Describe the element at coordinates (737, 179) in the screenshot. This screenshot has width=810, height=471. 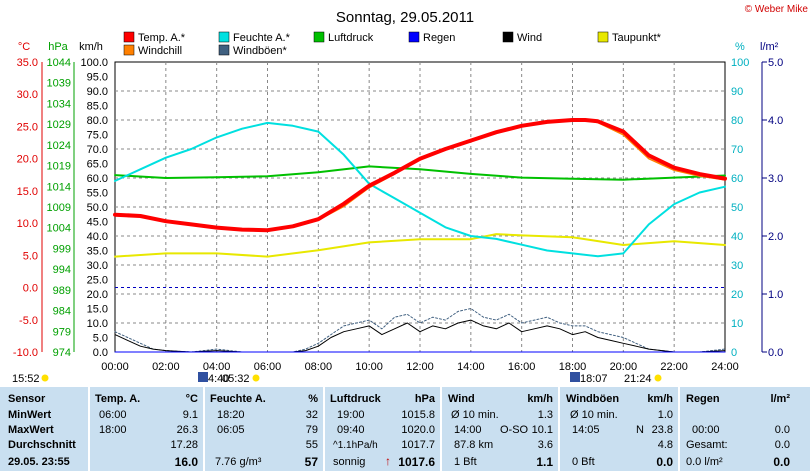
I see `humidity-tick-label: 60` at that location.